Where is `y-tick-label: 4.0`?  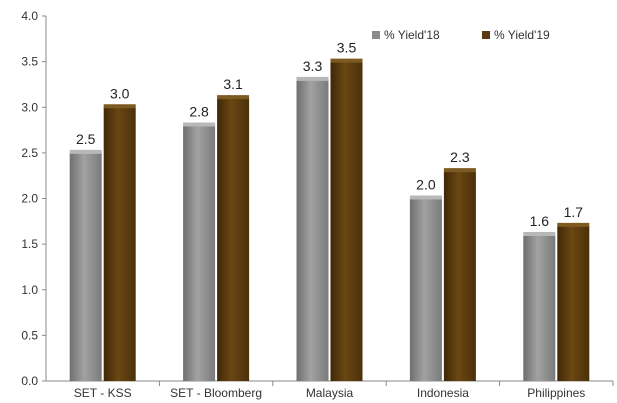 y-tick-label: 4.0 is located at coordinates (29, 16).